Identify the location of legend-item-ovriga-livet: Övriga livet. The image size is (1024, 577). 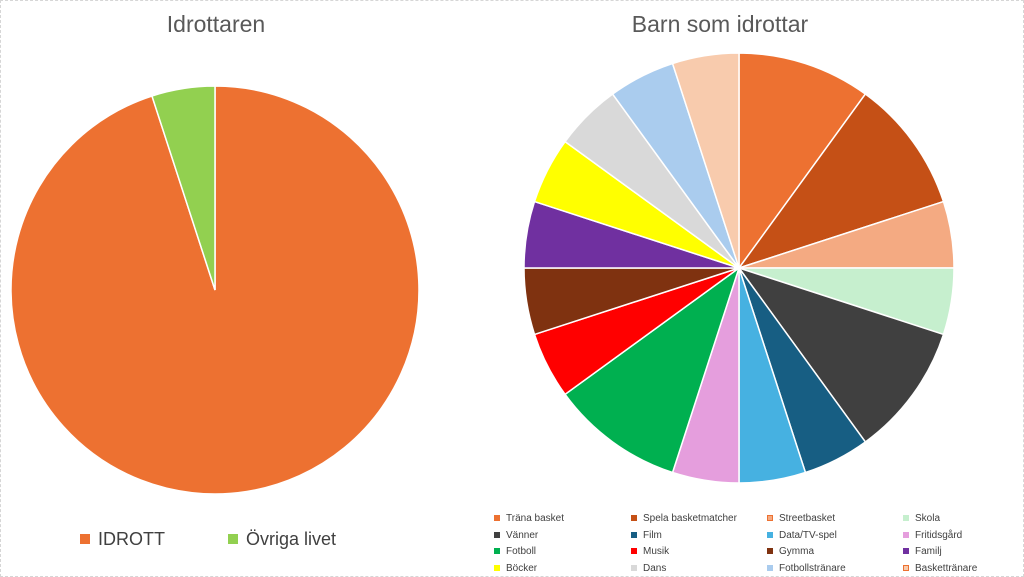
(282, 539).